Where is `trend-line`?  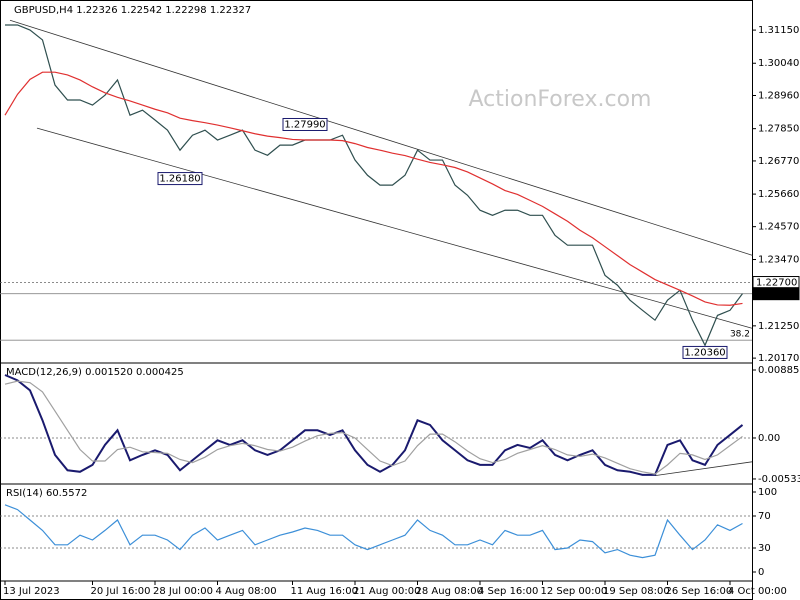
trend-line is located at coordinates (703, 469).